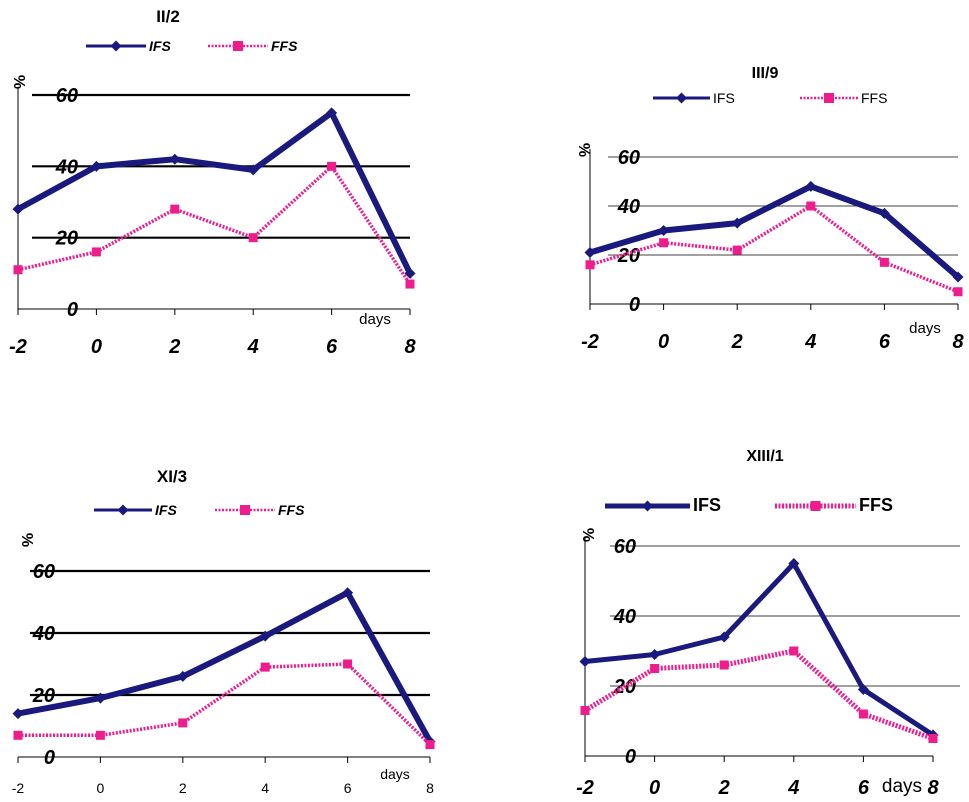 This screenshot has height=802, width=969. Describe the element at coordinates (765, 73) in the screenshot. I see `chart-title: III/9` at that location.